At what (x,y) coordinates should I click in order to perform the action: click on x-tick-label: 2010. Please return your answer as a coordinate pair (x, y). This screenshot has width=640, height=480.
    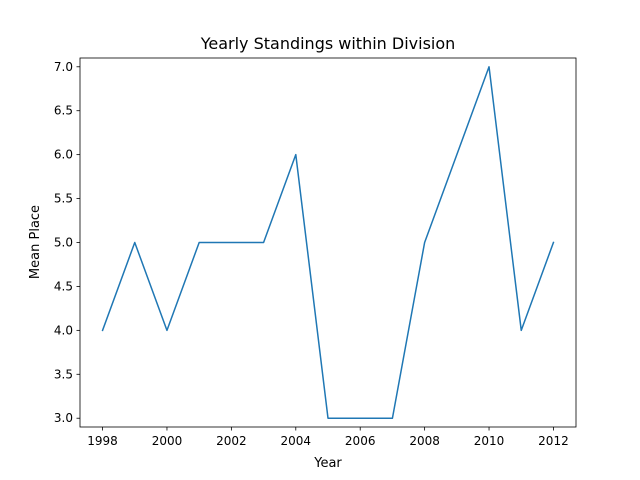
    Looking at the image, I should click on (489, 441).